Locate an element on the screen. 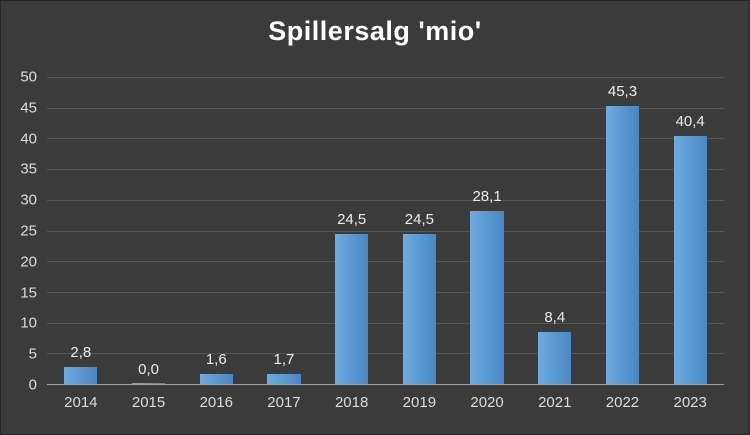 The width and height of the screenshot is (750, 435). x-tick-label: 2019 is located at coordinates (419, 402).